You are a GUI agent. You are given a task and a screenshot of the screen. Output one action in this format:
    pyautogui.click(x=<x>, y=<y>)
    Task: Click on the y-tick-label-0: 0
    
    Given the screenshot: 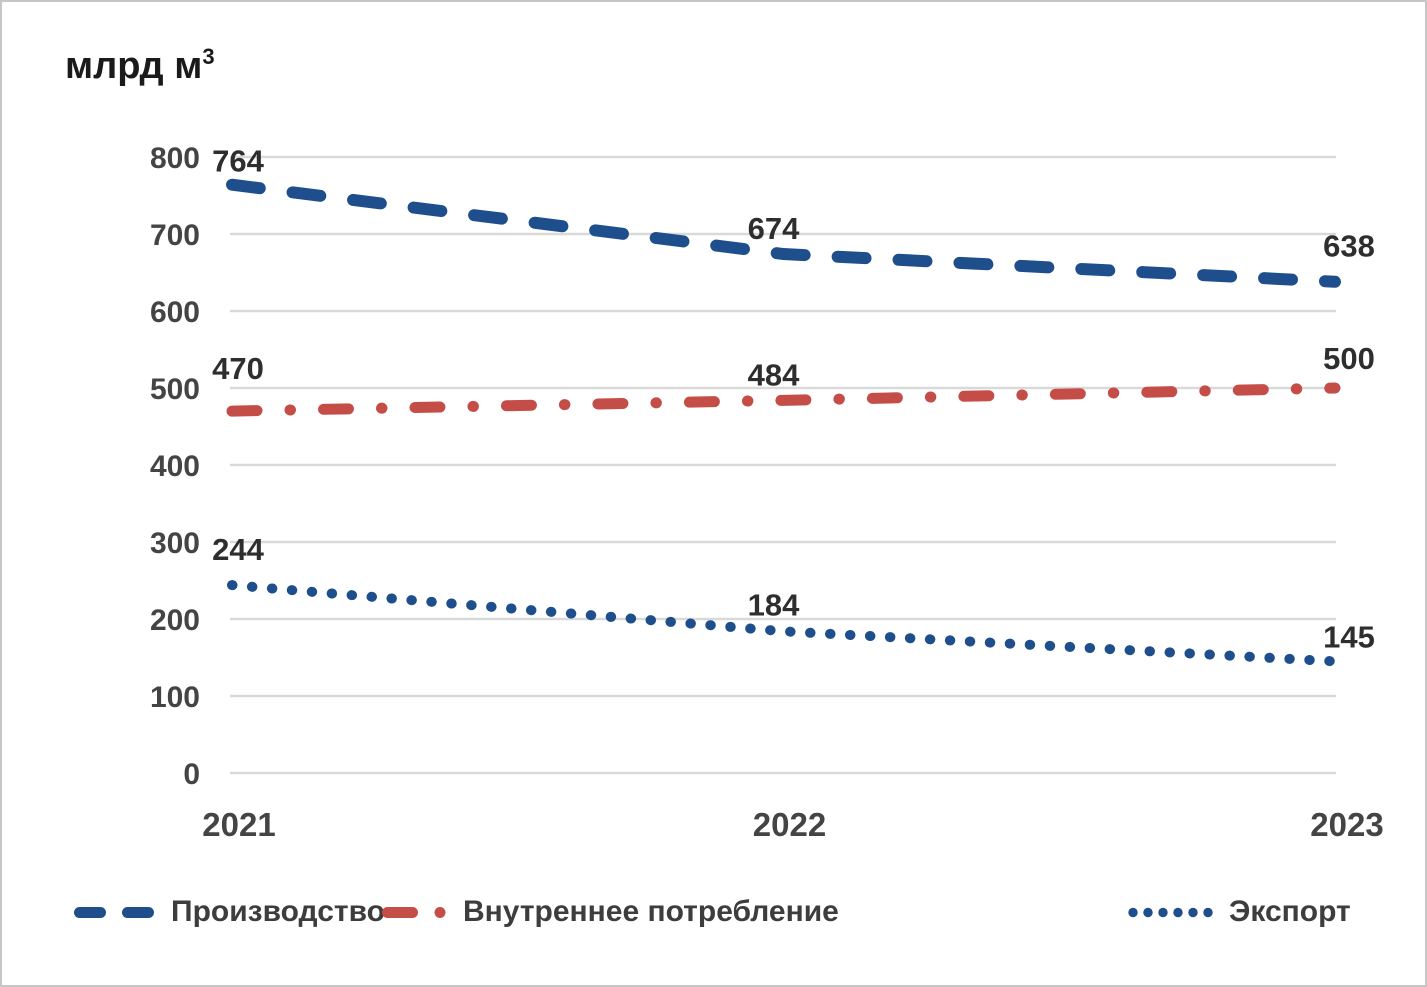 What is the action you would take?
    pyautogui.click(x=191, y=774)
    